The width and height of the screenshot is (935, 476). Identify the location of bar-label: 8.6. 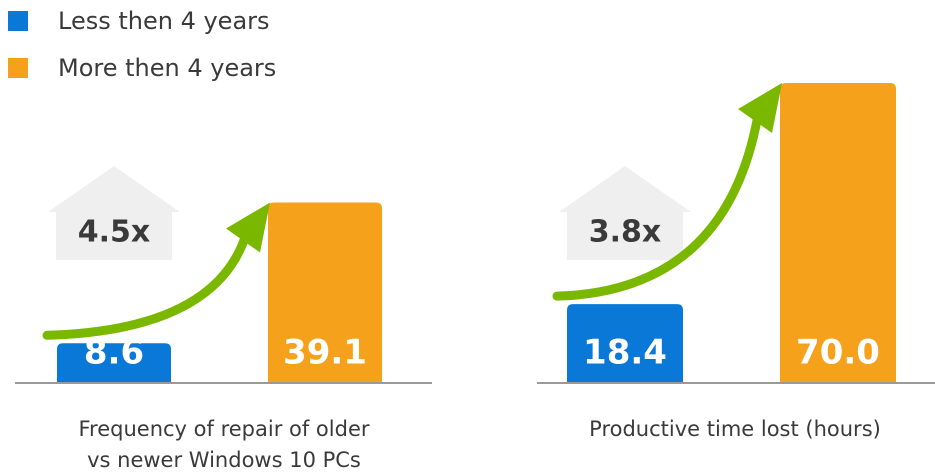
(114, 353).